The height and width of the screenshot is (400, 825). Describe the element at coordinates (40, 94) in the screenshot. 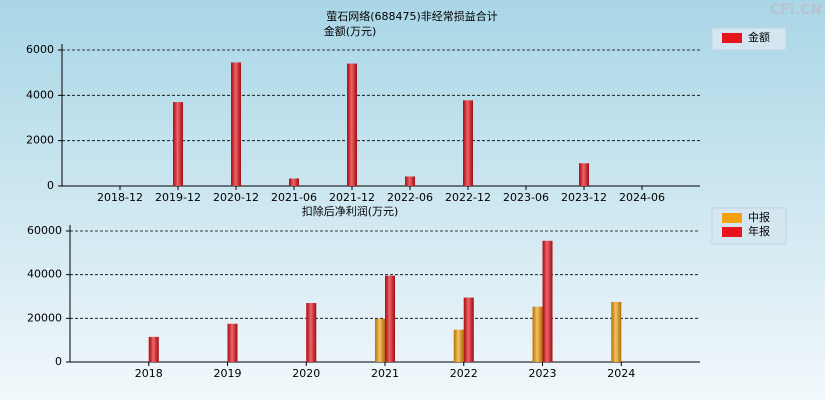

I see `y-tick-label: 4000` at that location.